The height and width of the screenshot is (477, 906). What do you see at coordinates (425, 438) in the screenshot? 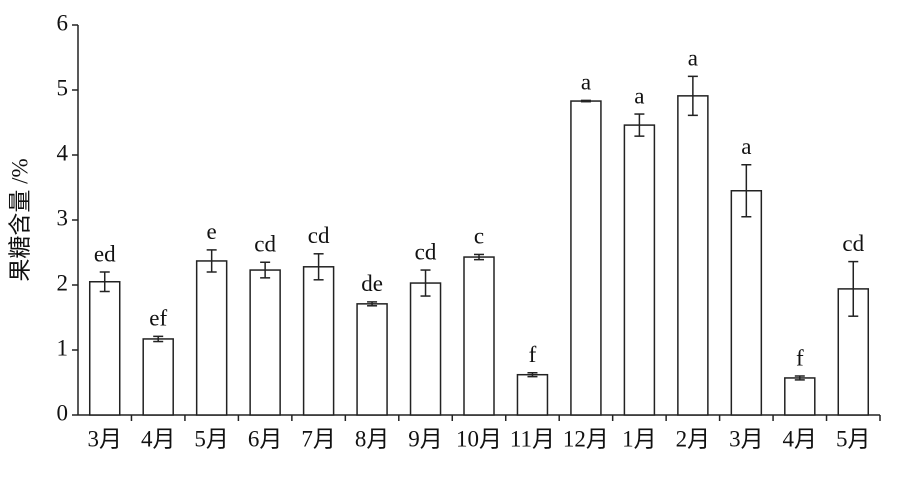
I see `x-tick-label: 9月` at bounding box center [425, 438].